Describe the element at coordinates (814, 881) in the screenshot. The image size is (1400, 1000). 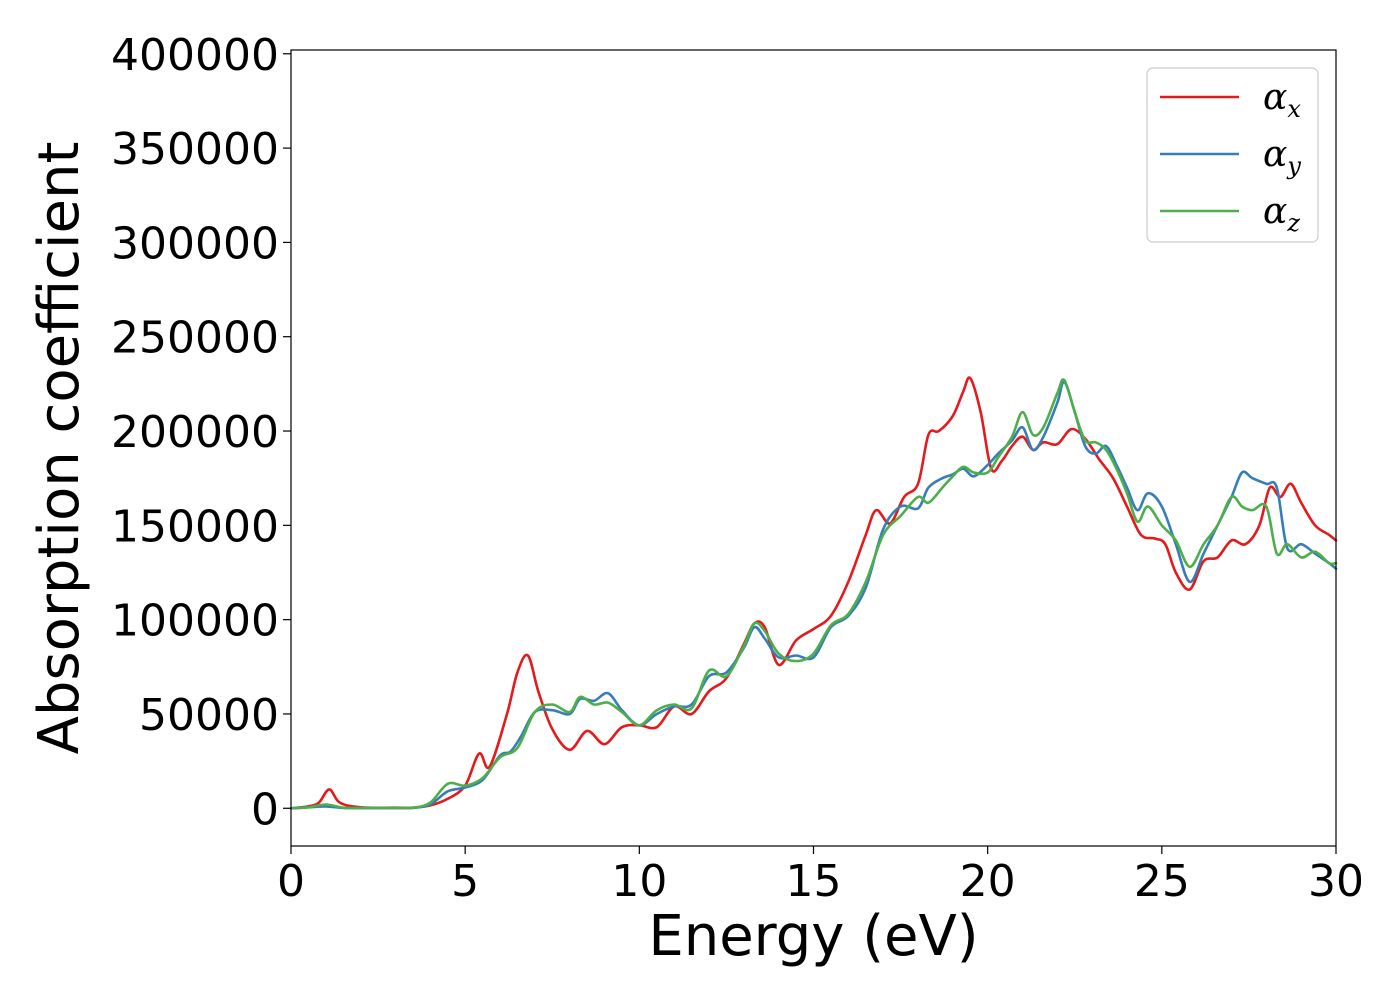
I see `x-tick-label: 15` at that location.